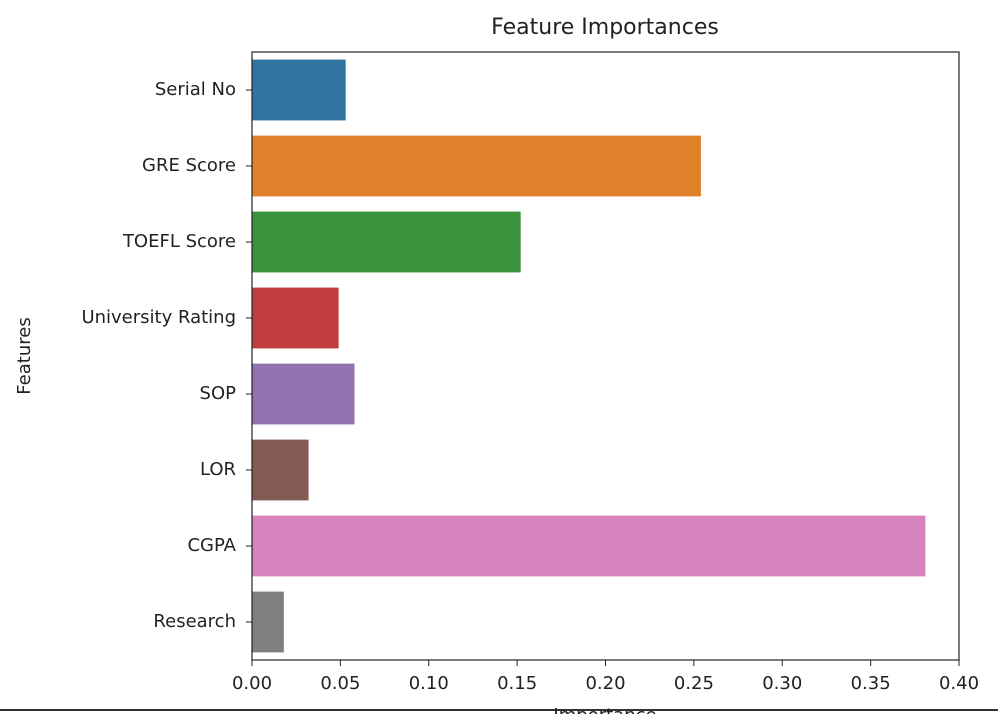 This screenshot has height=714, width=998. Describe the element at coordinates (959, 683) in the screenshot. I see `x-tick-label: 0.40` at that location.